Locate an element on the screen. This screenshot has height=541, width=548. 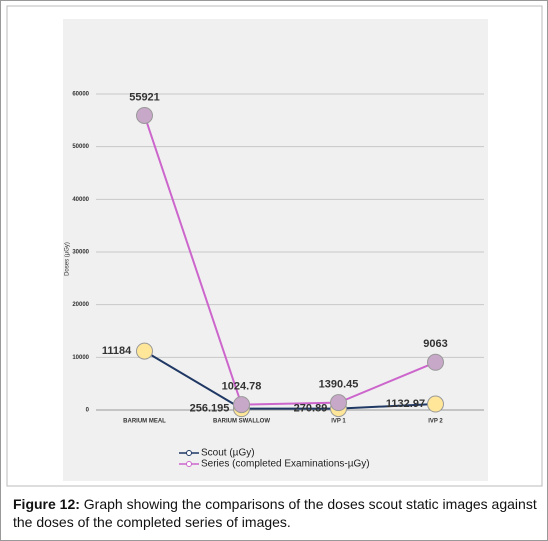
data-label: 1024.78 is located at coordinates (242, 387).